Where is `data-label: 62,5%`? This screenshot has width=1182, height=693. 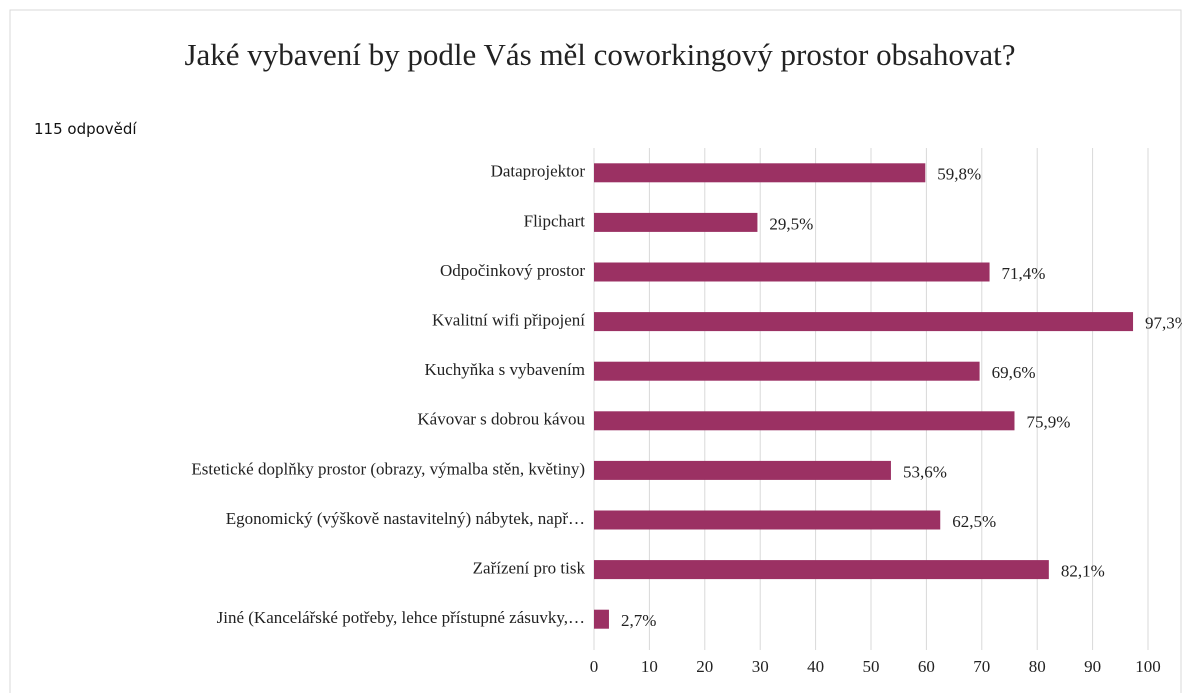
data-label: 62,5% is located at coordinates (974, 521).